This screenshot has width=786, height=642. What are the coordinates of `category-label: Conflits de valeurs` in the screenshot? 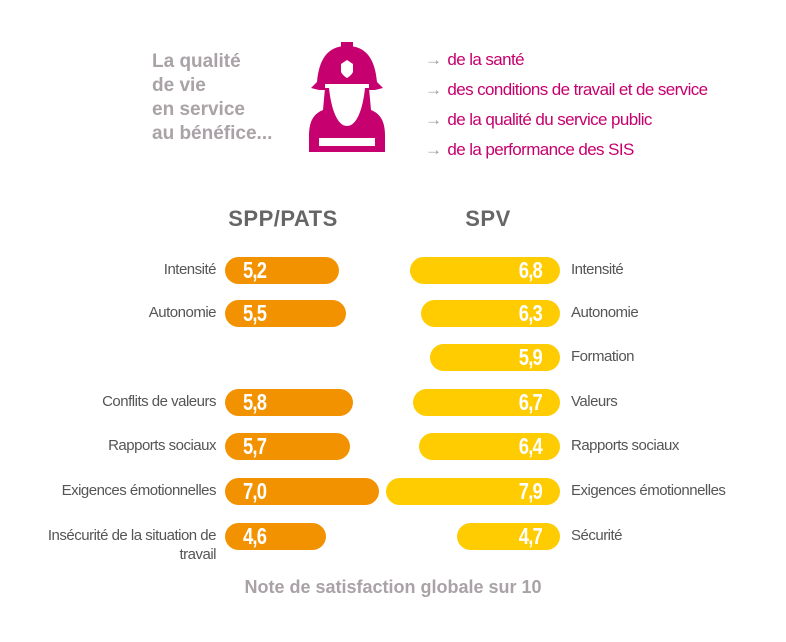 It's located at (159, 401).